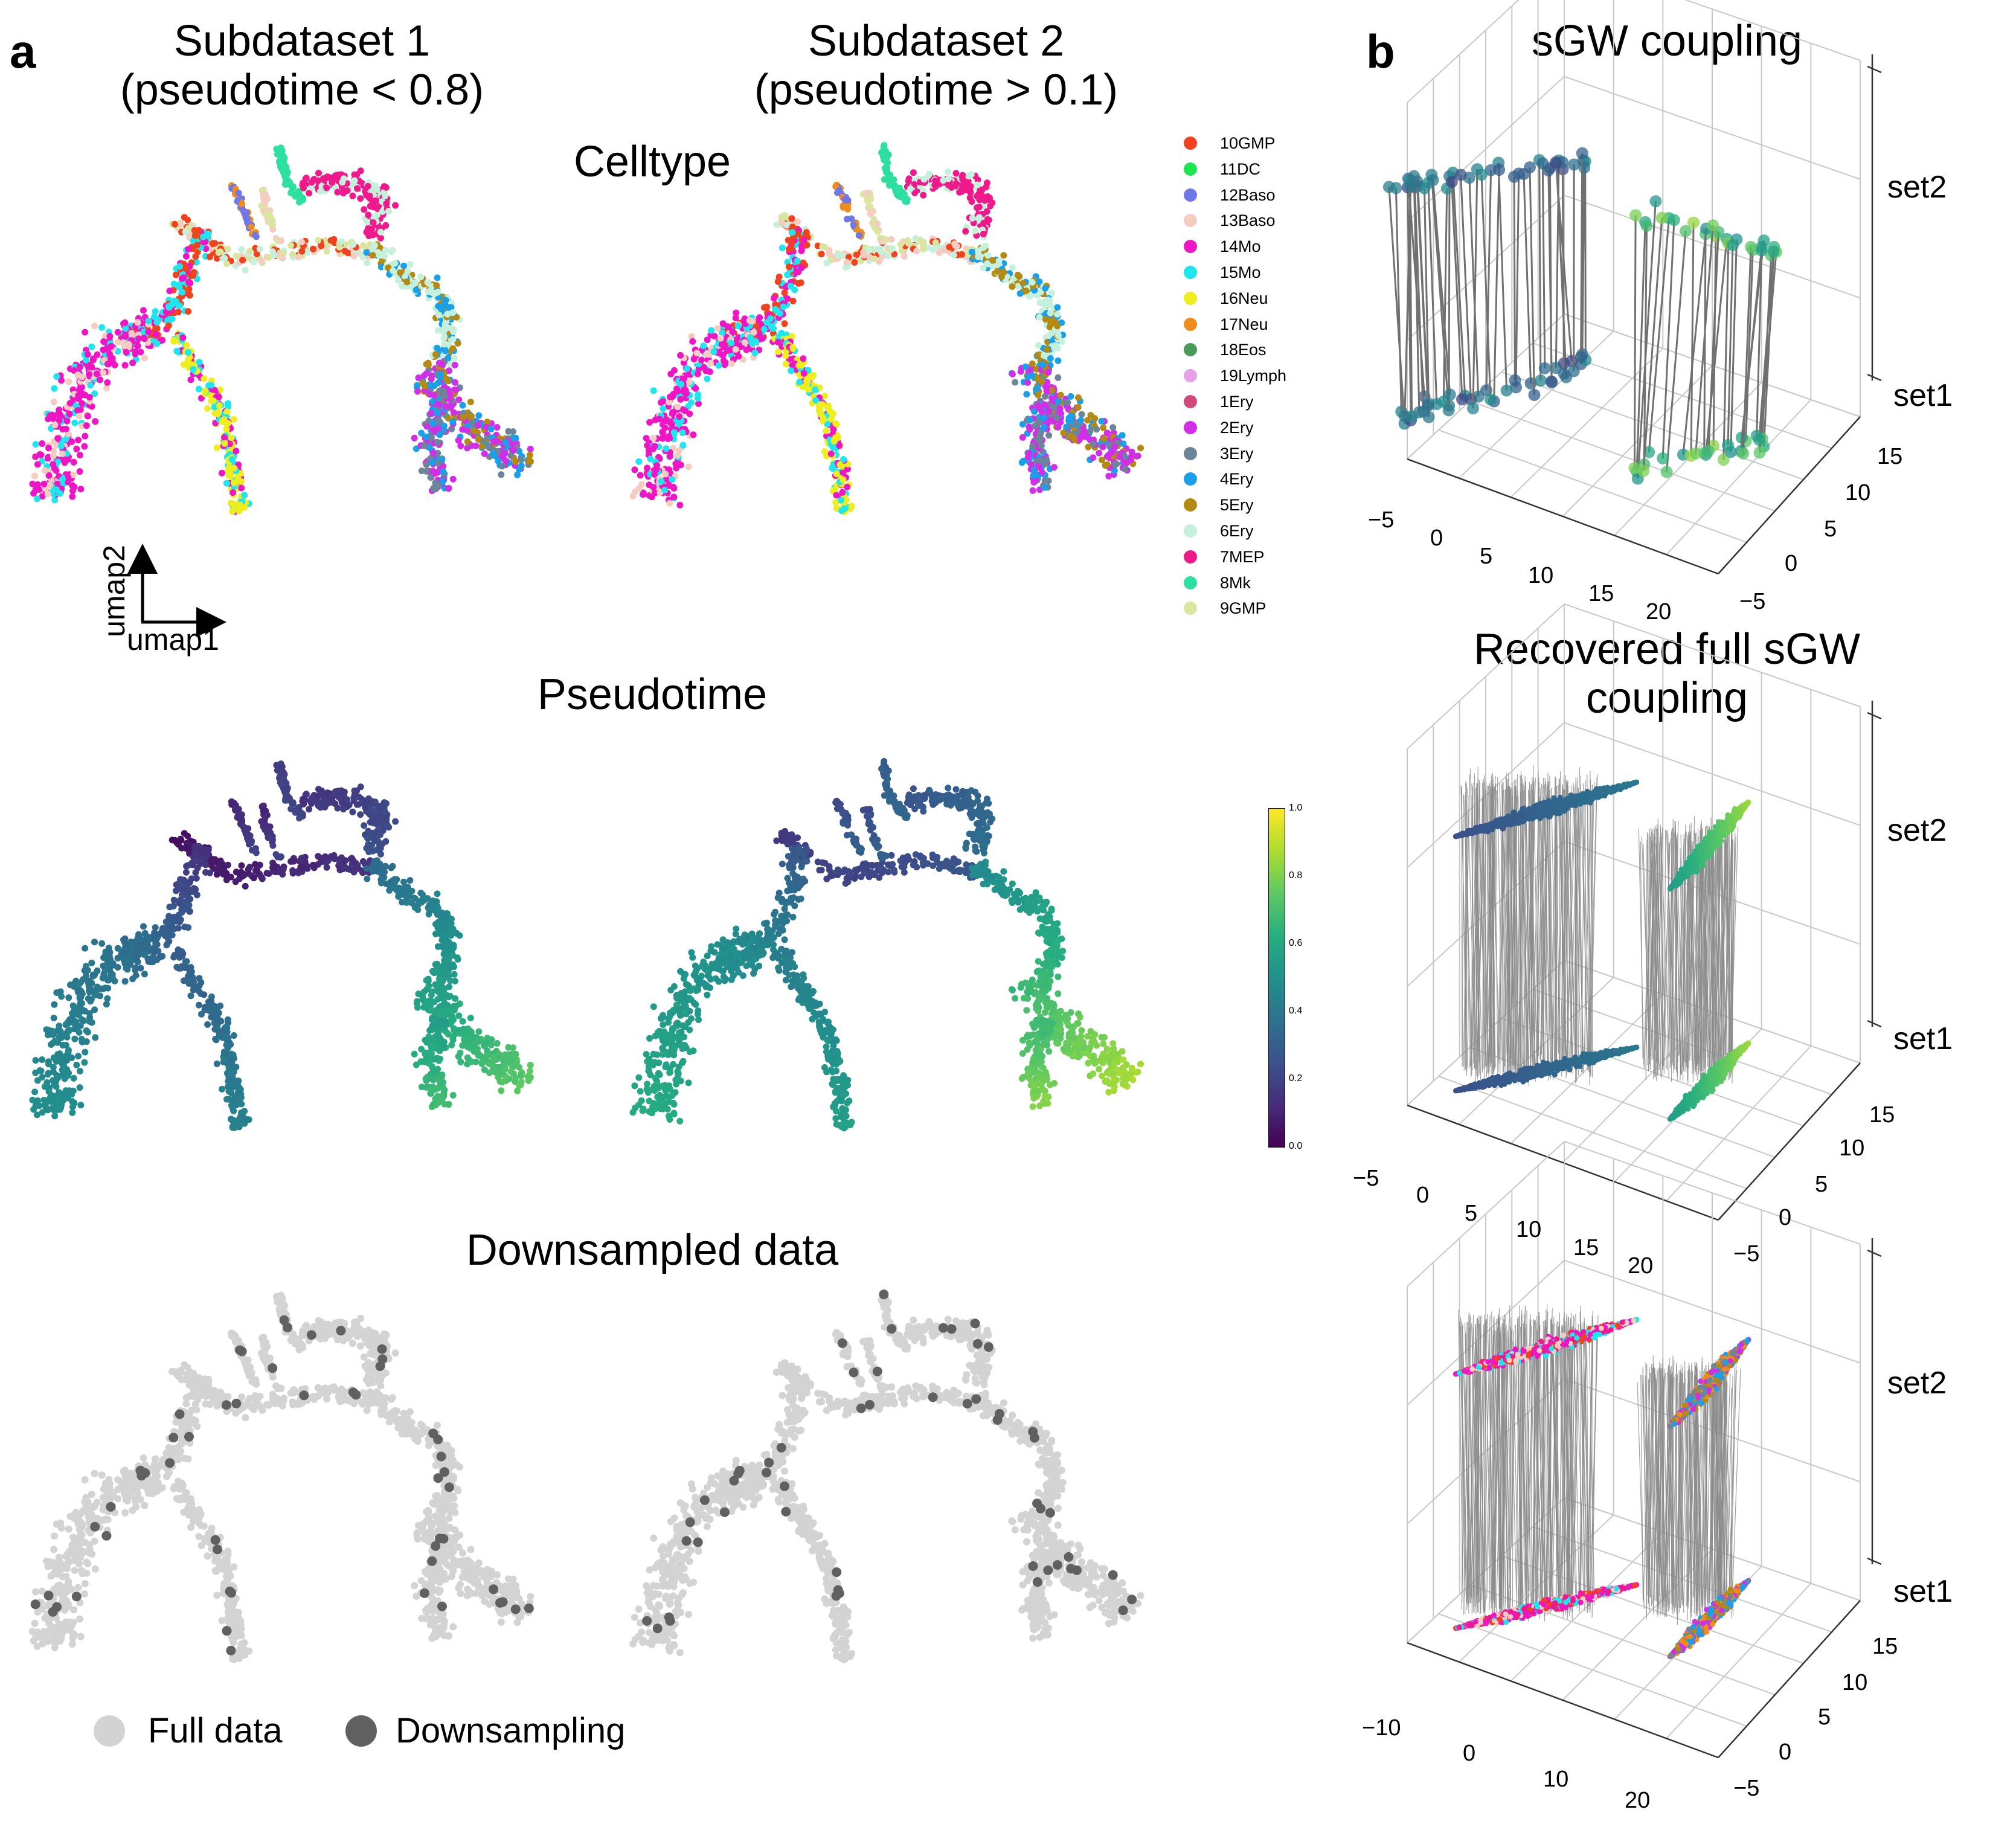 This screenshot has width=2016, height=1824. Describe the element at coordinates (936, 41) in the screenshot. I see `subdataset2-title-line1: Subdataset 2` at that location.